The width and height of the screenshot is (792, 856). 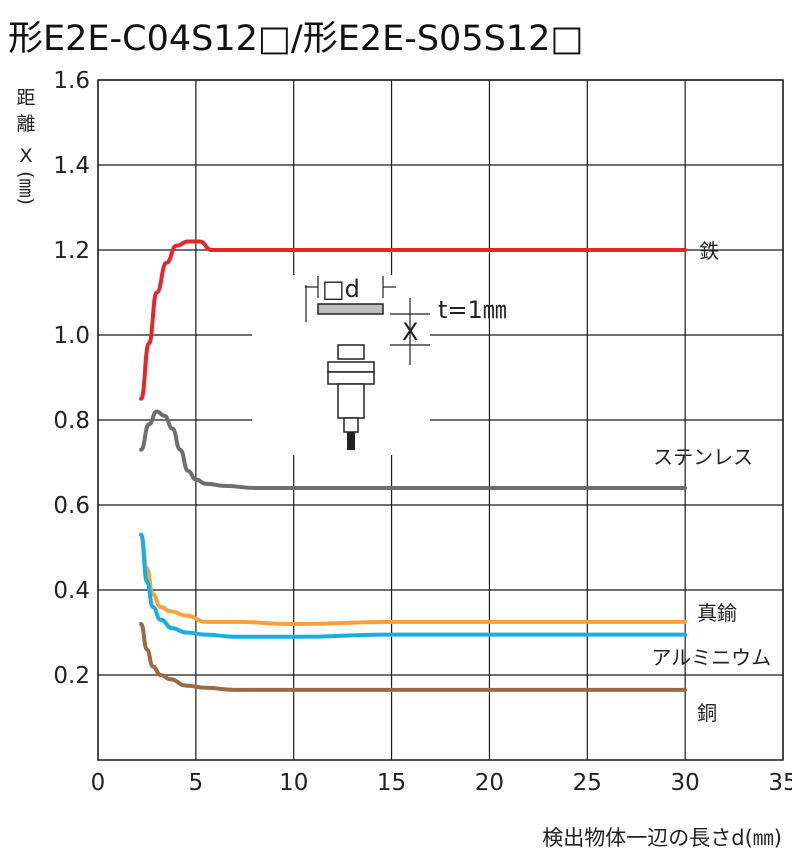 What do you see at coordinates (196, 783) in the screenshot?
I see `x-tick-label: 5` at bounding box center [196, 783].